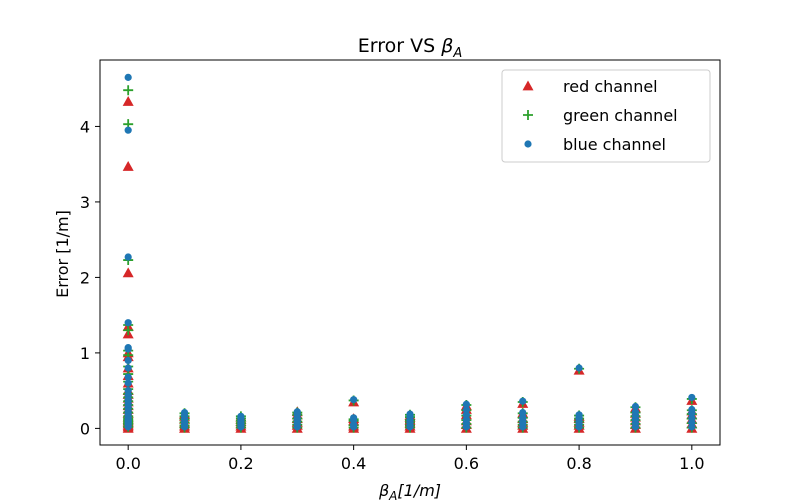  What do you see at coordinates (409, 490) in the screenshot?
I see `x-axis-label: βA[1/m]` at bounding box center [409, 490].